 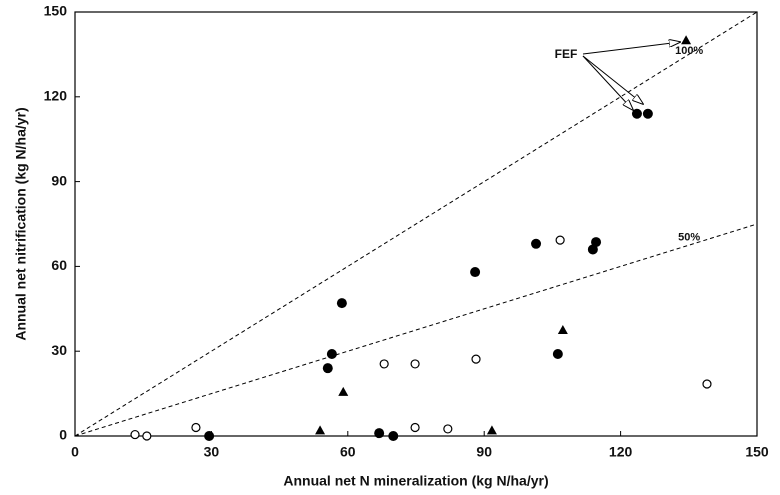 I want to click on y-tick-label: 30, so click(x=59, y=350).